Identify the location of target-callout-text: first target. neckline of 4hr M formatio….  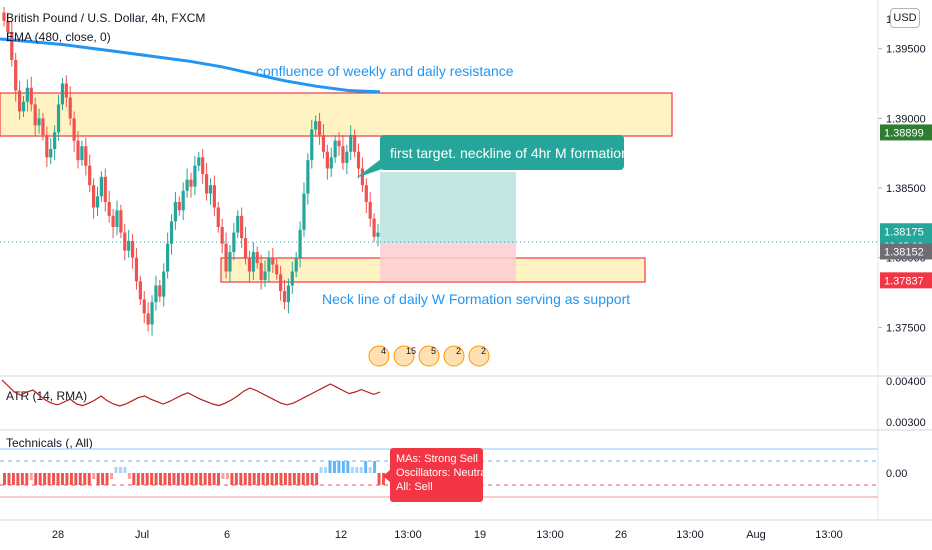
(511, 153).